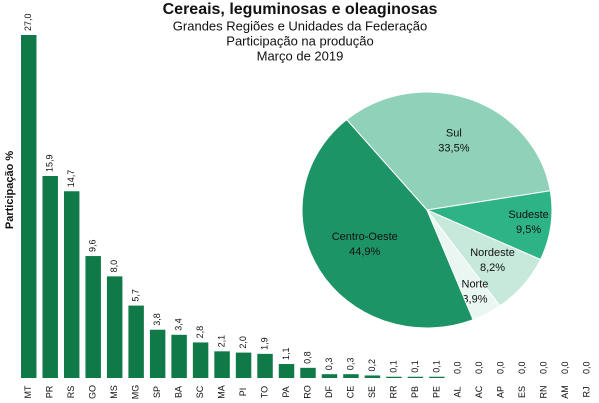 The image size is (599, 403). What do you see at coordinates (393, 391) in the screenshot?
I see `x-tick-label: RR` at bounding box center [393, 391].